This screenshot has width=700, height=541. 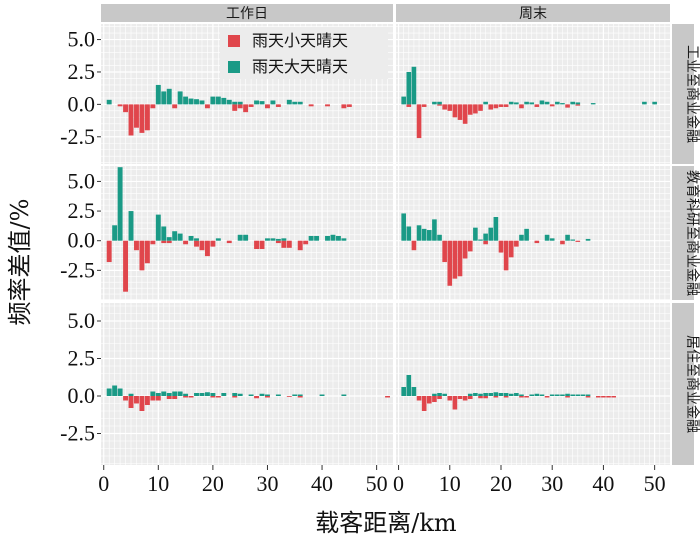 What do you see at coordinates (158, 483) in the screenshot?
I see `x-tick-label: 10` at bounding box center [158, 483].